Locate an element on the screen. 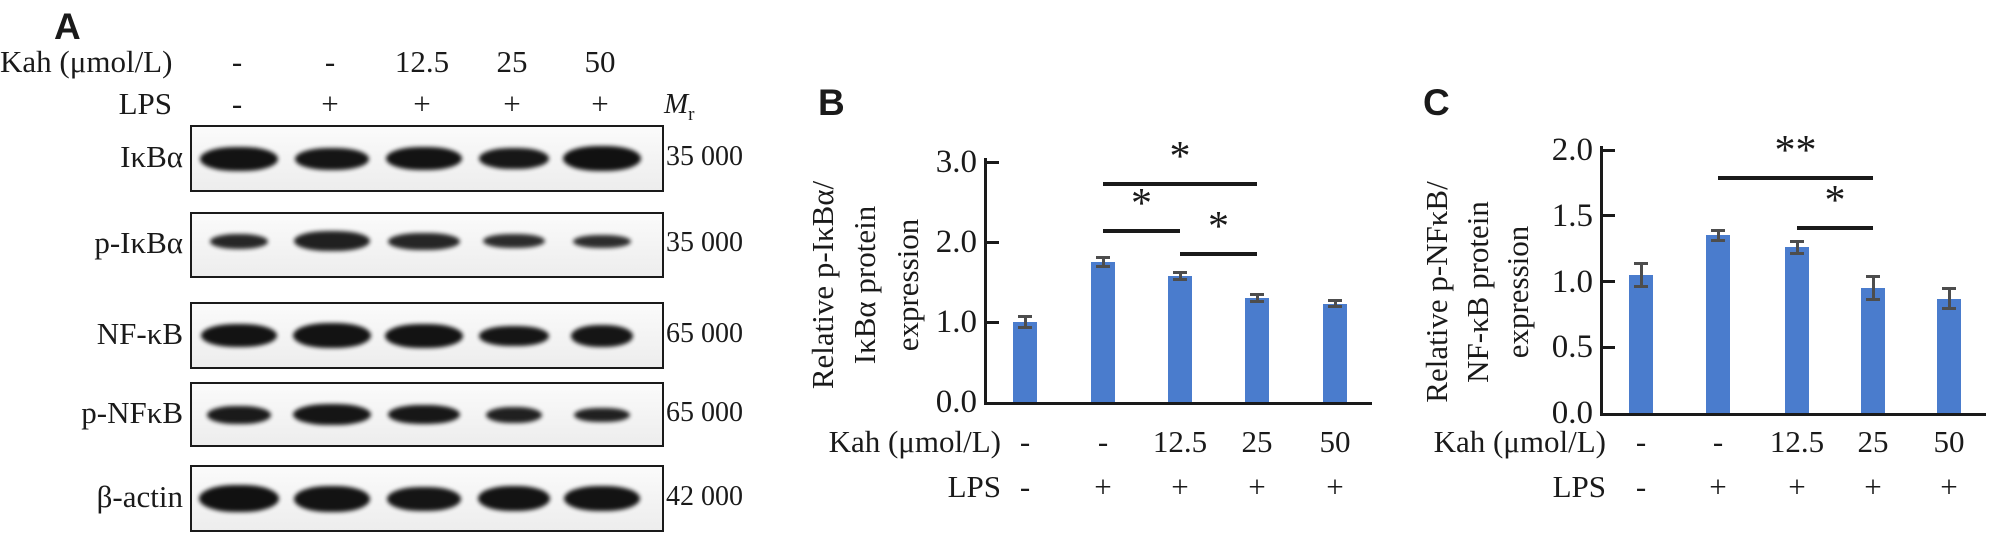 This screenshot has height=541, width=1994. panel-b-letter: B is located at coordinates (831, 102).